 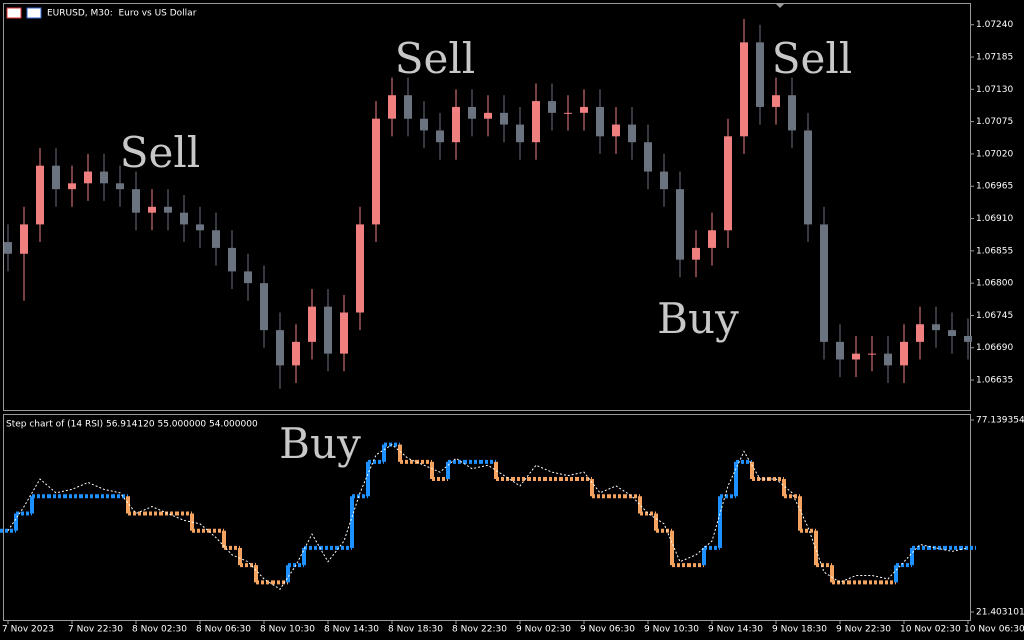 I want to click on x-tick-label: 8 Nov 18:30, so click(x=415, y=630).